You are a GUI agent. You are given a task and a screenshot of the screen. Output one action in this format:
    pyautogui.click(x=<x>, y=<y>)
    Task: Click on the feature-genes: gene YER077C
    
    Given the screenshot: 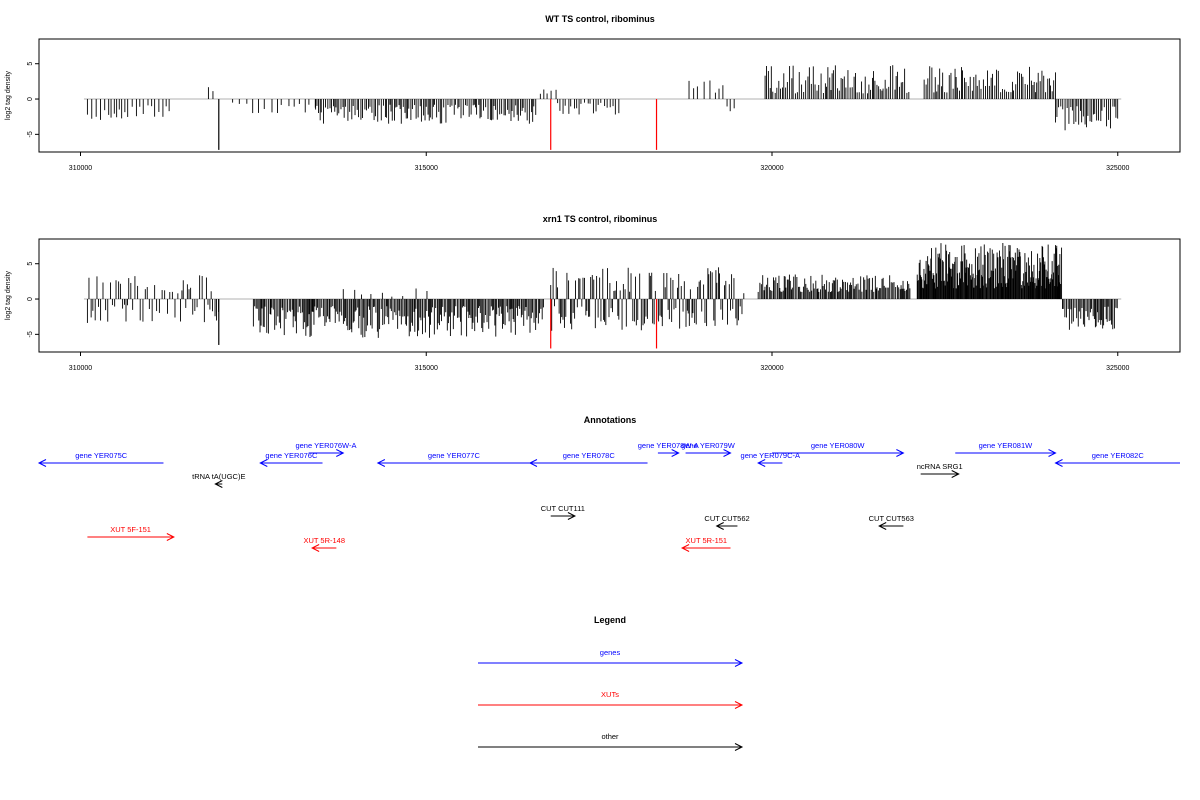 What is the action you would take?
    pyautogui.click(x=453, y=459)
    